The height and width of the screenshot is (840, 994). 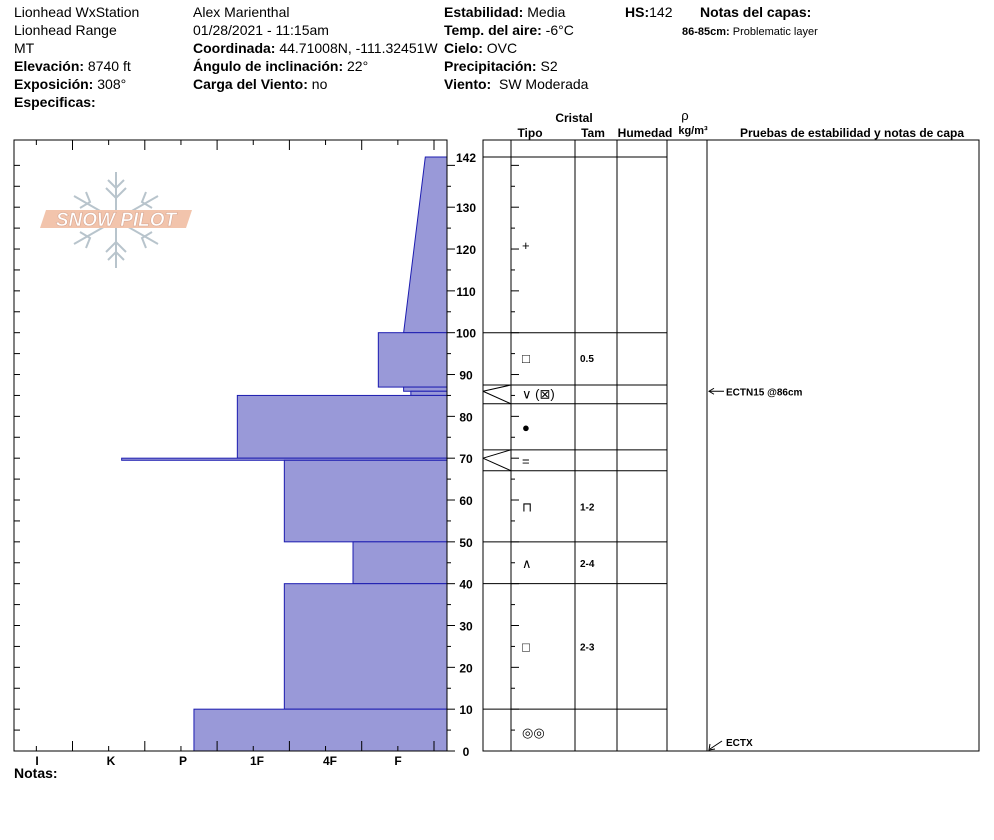 I want to click on wind-label: Viento:, so click(x=468, y=84).